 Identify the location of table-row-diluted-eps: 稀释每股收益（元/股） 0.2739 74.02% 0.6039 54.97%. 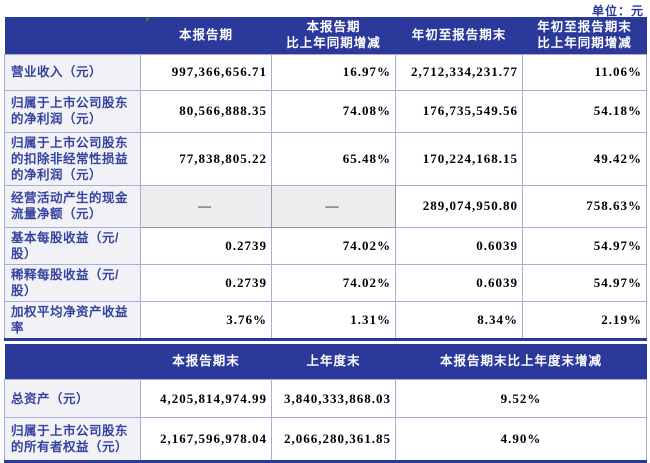
(326, 282).